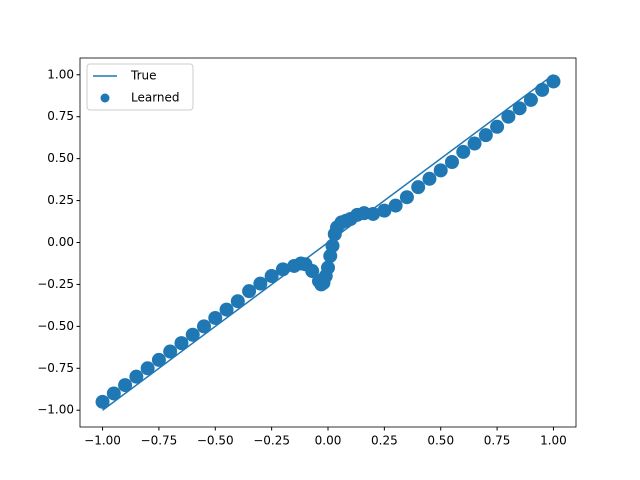 The image size is (640, 480). I want to click on x-tick-label: 1.00, so click(553, 441).